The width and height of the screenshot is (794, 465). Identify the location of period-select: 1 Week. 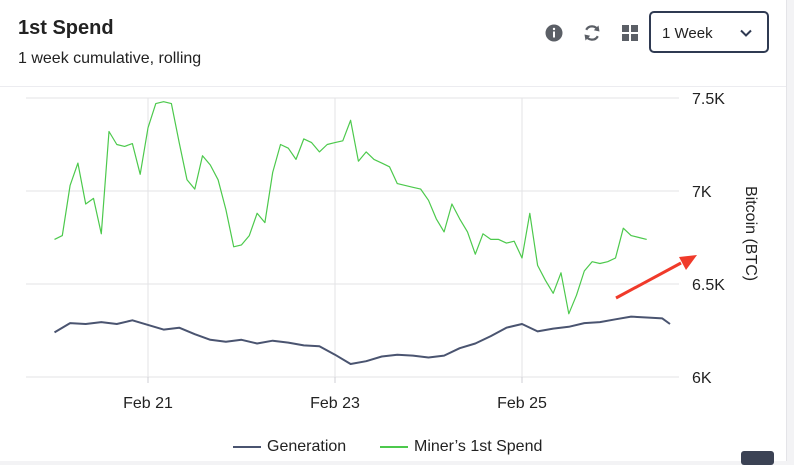
(709, 32).